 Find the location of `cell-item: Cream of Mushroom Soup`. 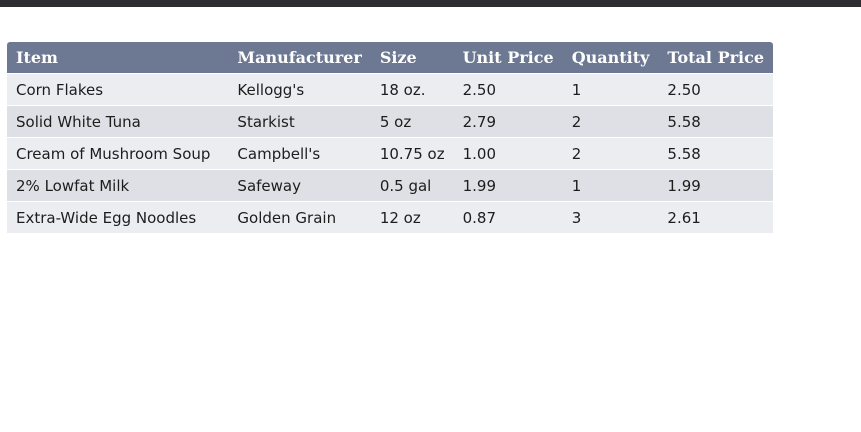

cell-item: Cream of Mushroom Soup is located at coordinates (118, 153).